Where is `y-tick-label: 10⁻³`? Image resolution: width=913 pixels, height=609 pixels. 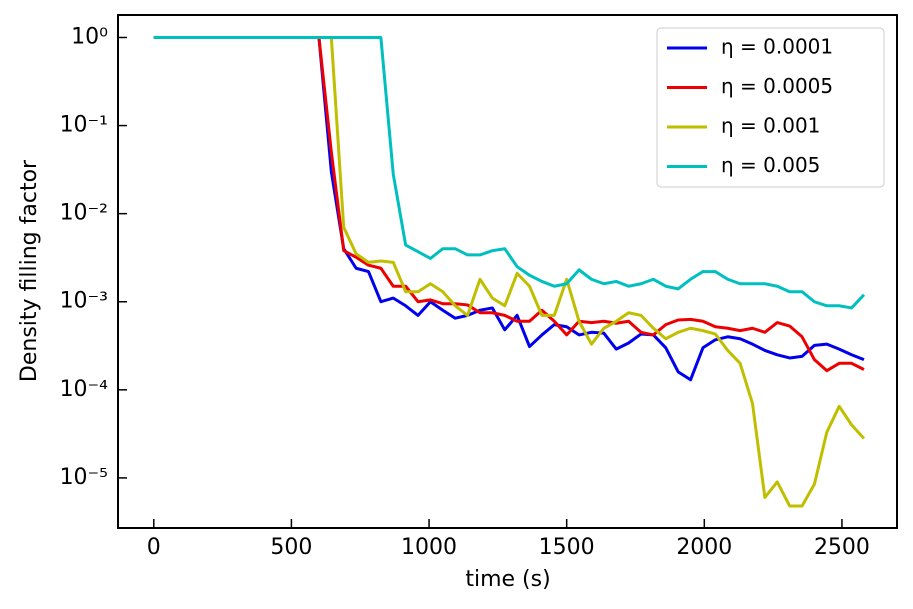 y-tick-label: 10⁻³ is located at coordinates (84, 301).